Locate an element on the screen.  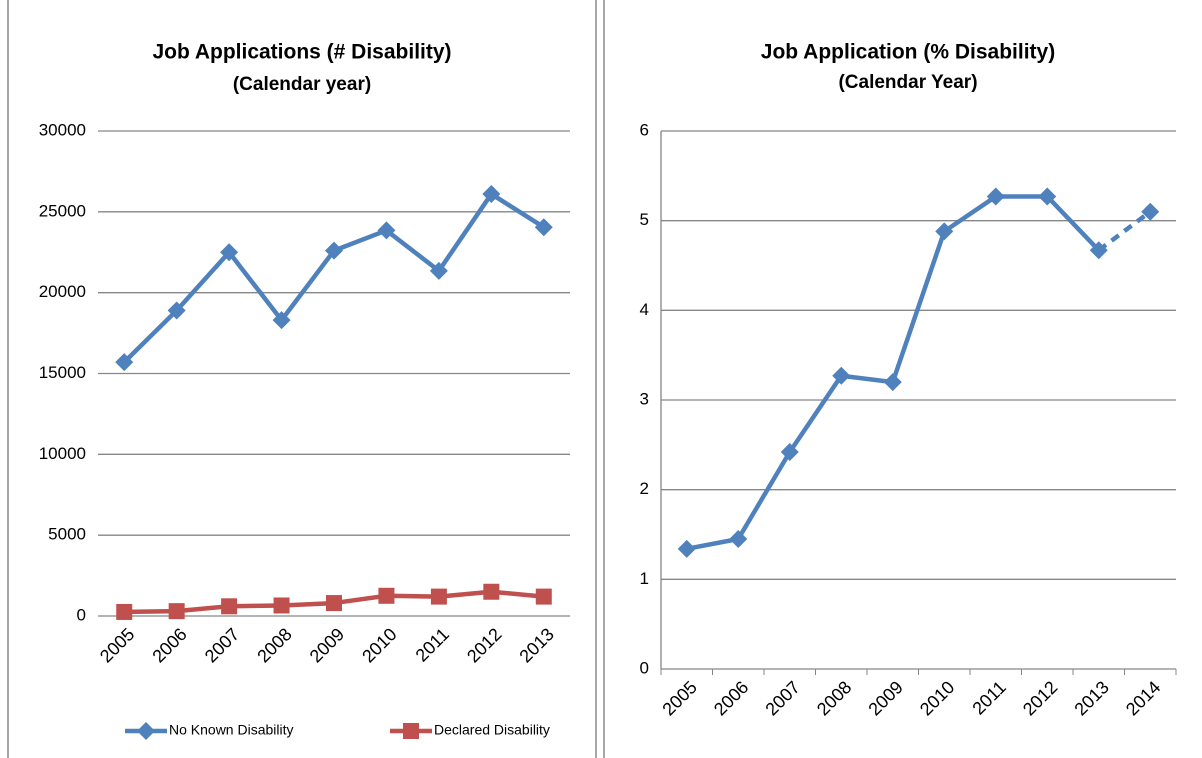
y-tick-label: 20000 is located at coordinates (62, 291).